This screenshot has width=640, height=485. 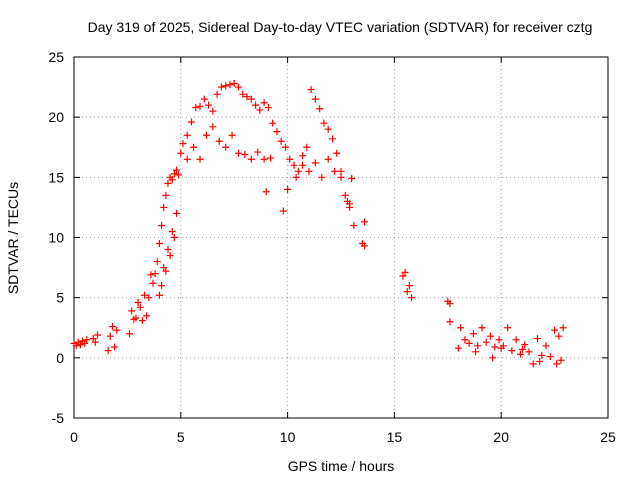 What do you see at coordinates (58, 418) in the screenshot?
I see `y-tick-label: -5` at bounding box center [58, 418].